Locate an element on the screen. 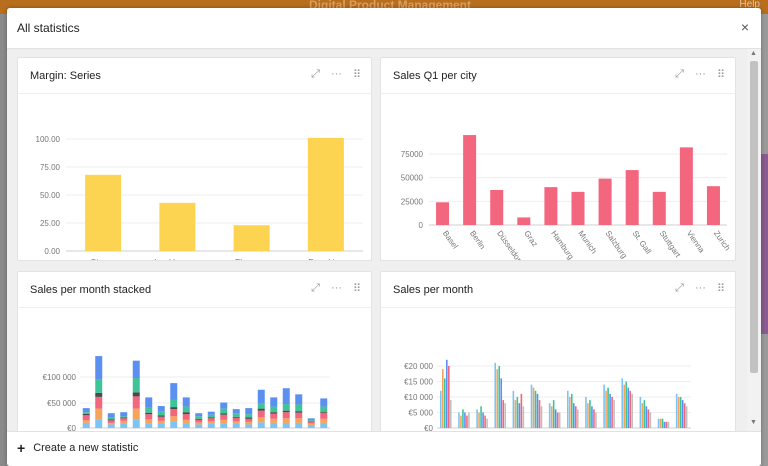 The image size is (768, 466). y-tick-label: €15 000 is located at coordinates (418, 382).